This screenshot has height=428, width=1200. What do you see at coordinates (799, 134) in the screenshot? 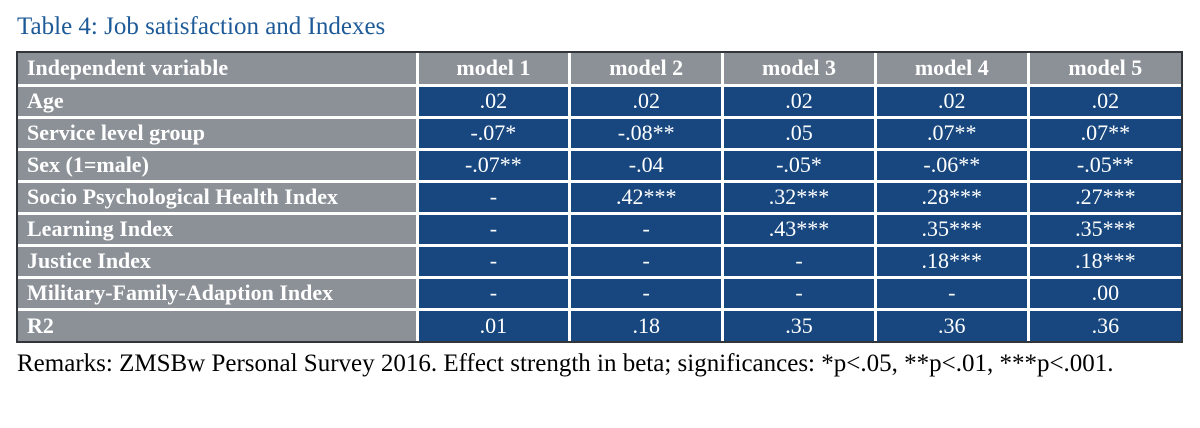
I see `cell-slg-m3: .05` at bounding box center [799, 134].